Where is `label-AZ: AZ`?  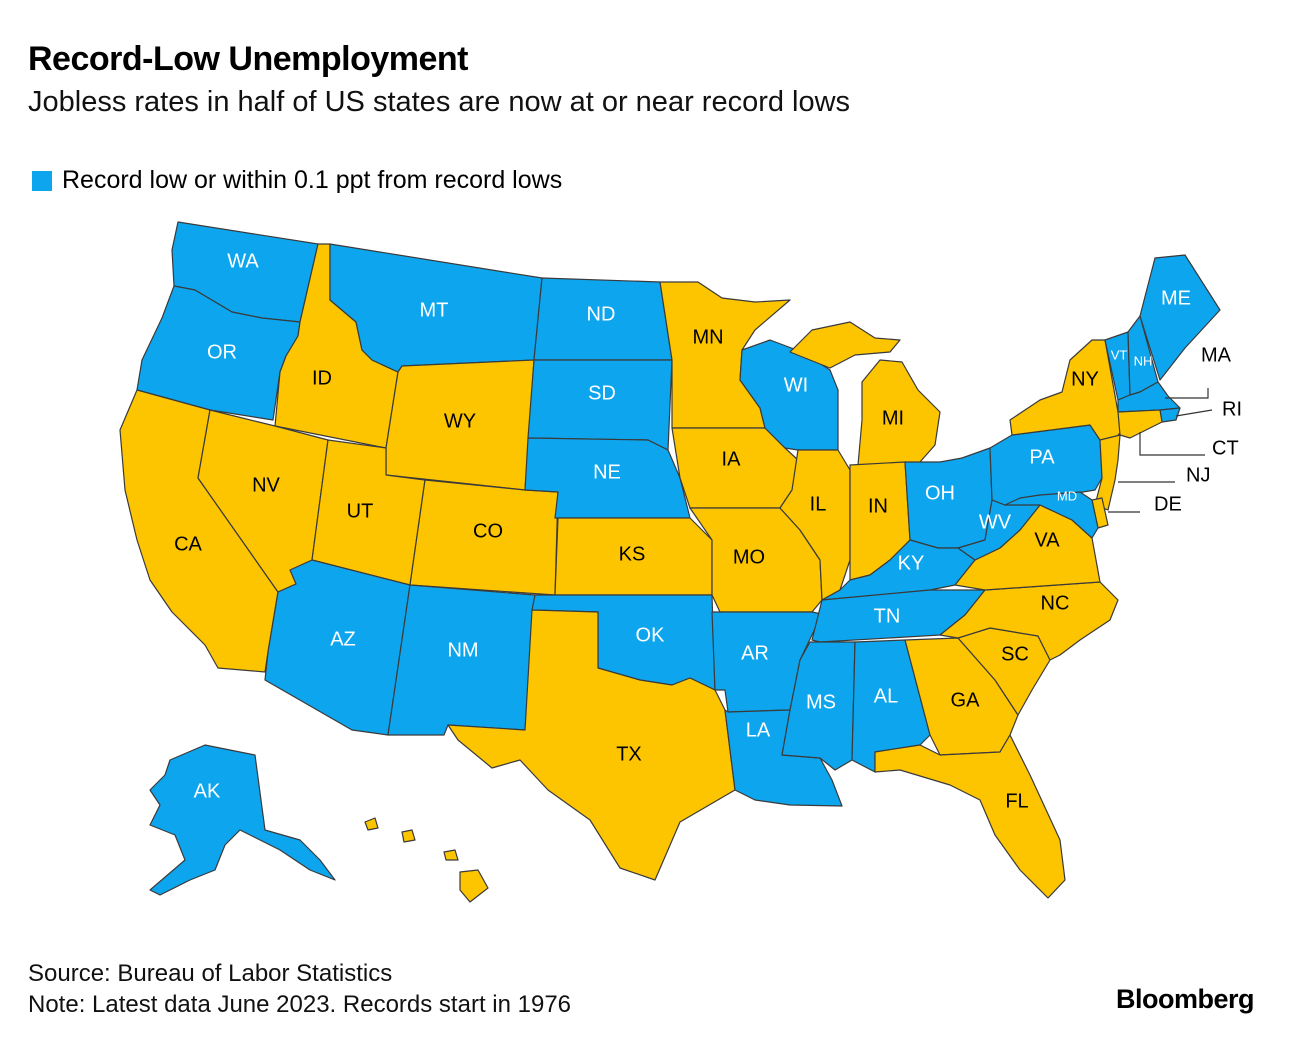 label-AZ: AZ is located at coordinates (343, 639).